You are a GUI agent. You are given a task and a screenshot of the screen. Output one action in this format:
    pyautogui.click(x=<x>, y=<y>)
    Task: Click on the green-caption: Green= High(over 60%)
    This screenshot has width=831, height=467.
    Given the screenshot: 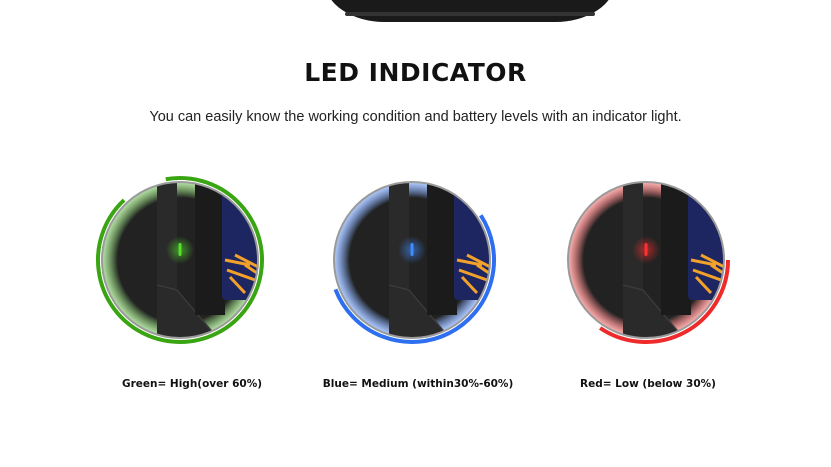 What is the action you would take?
    pyautogui.click(x=192, y=384)
    